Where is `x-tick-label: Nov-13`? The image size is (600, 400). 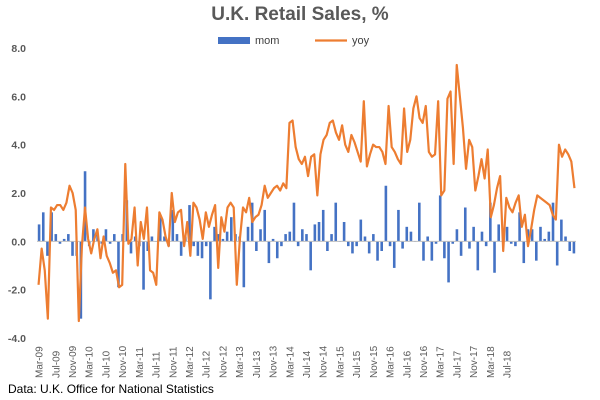 x-tick-label: Nov-13 is located at coordinates (274, 361).